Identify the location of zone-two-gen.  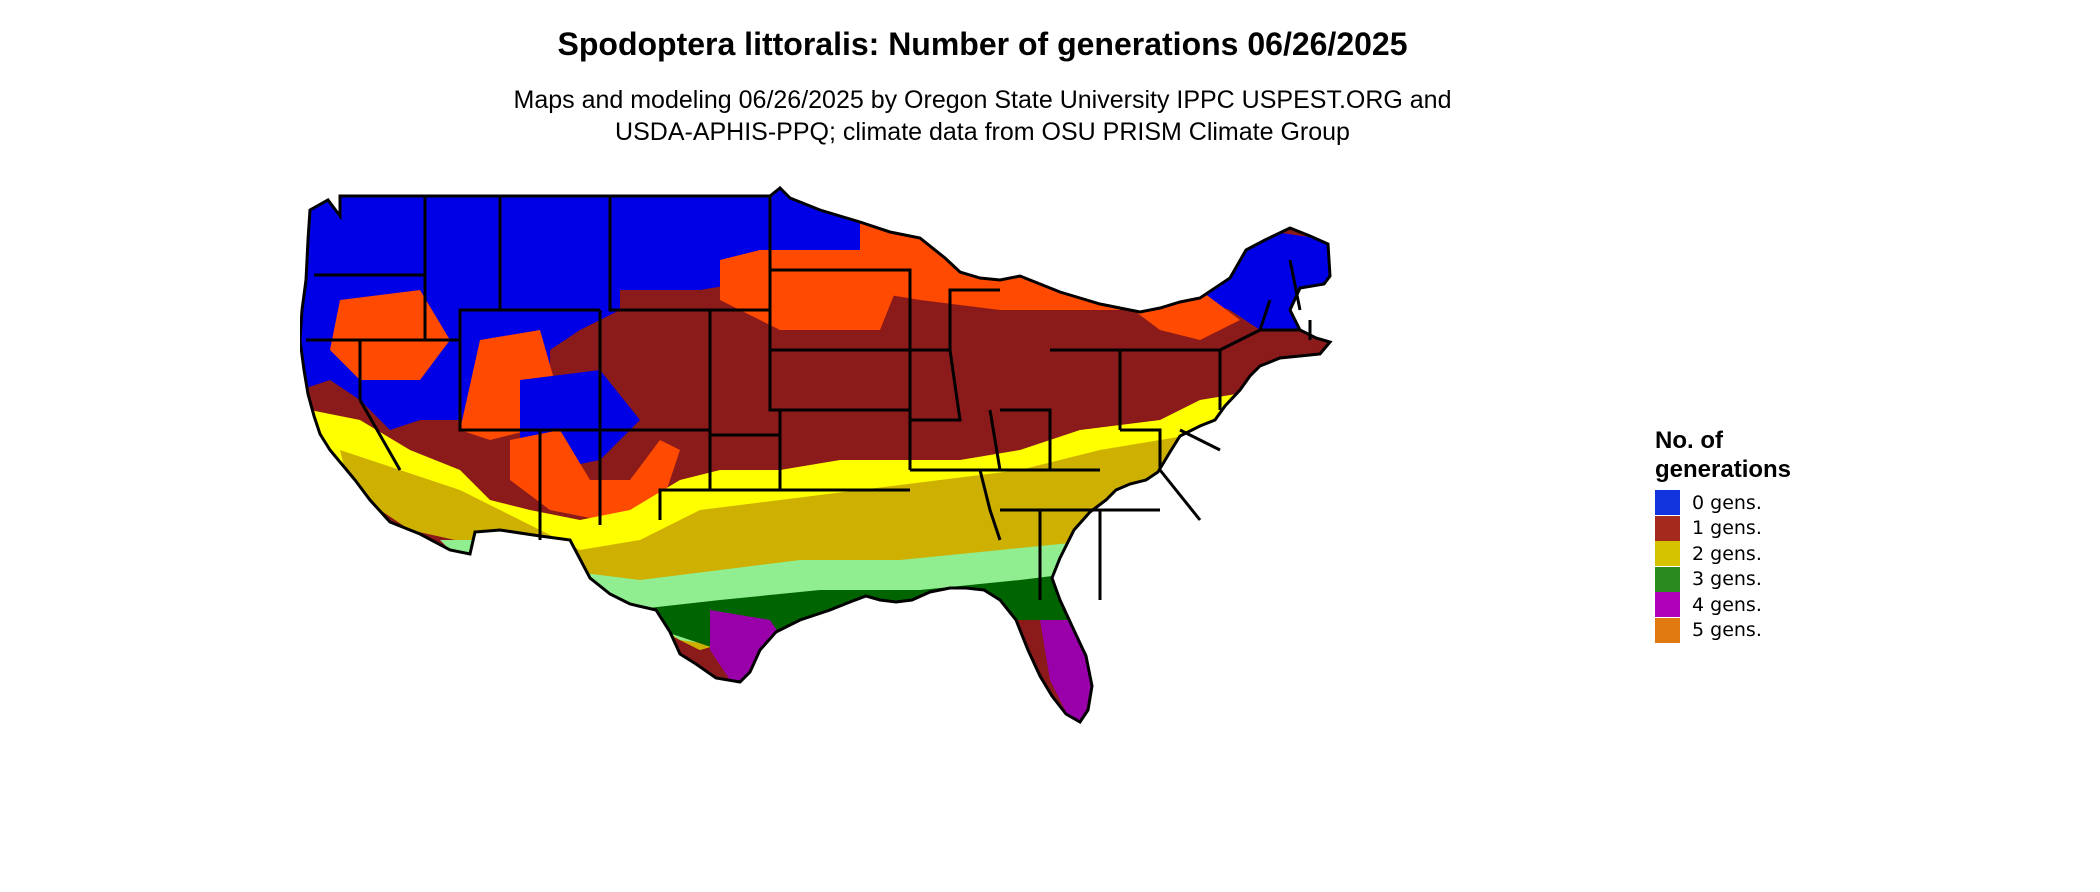
(800, 540).